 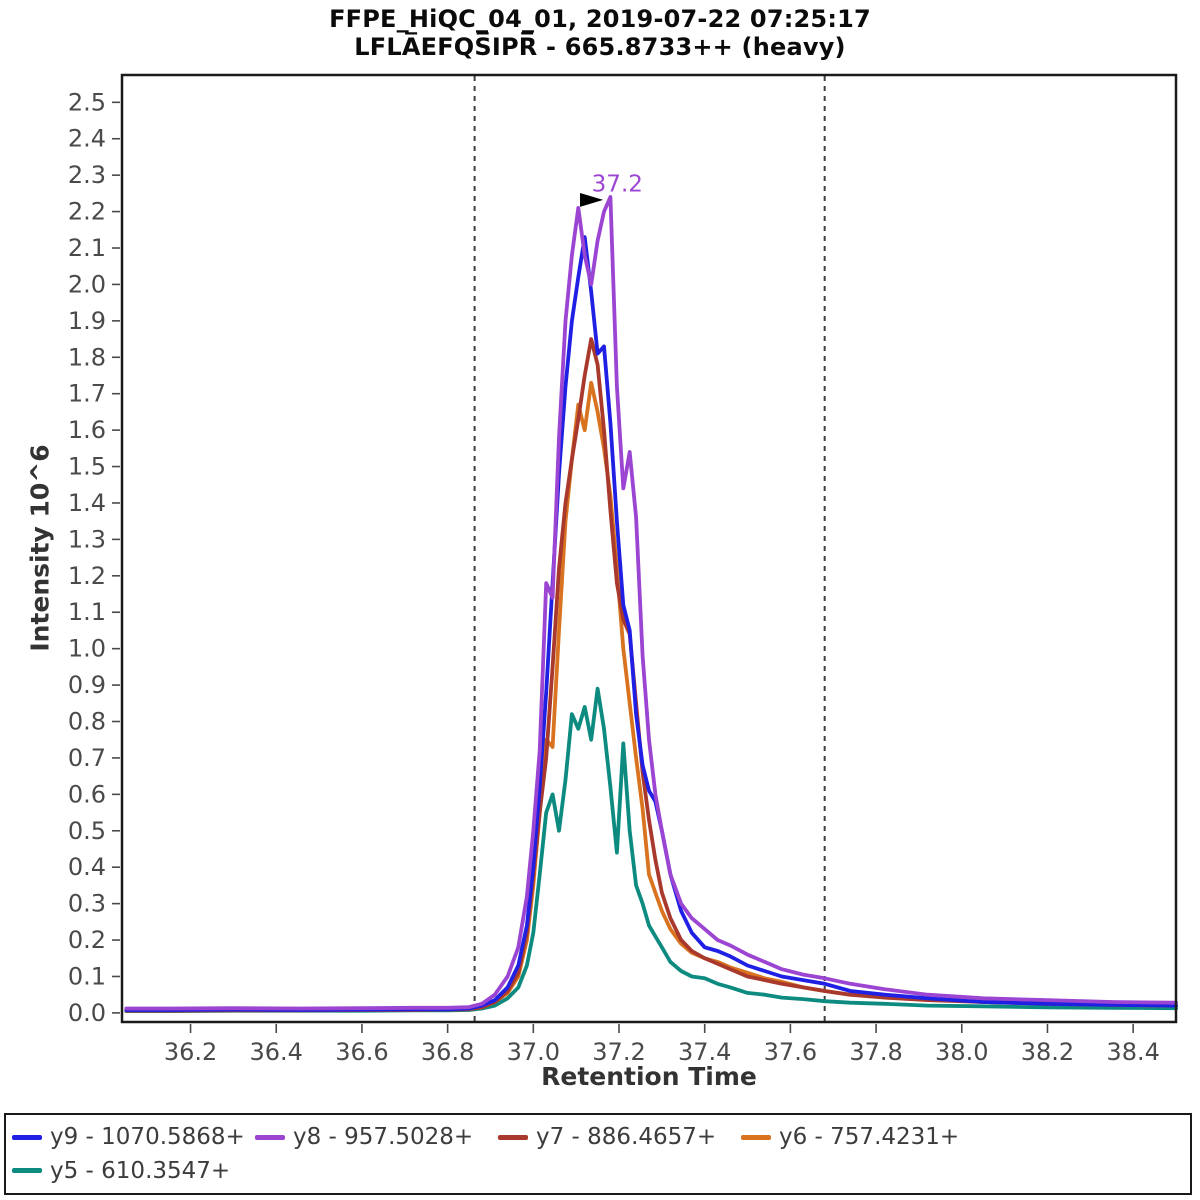 What do you see at coordinates (87, 467) in the screenshot?
I see `y-tick-label: 1.5` at bounding box center [87, 467].